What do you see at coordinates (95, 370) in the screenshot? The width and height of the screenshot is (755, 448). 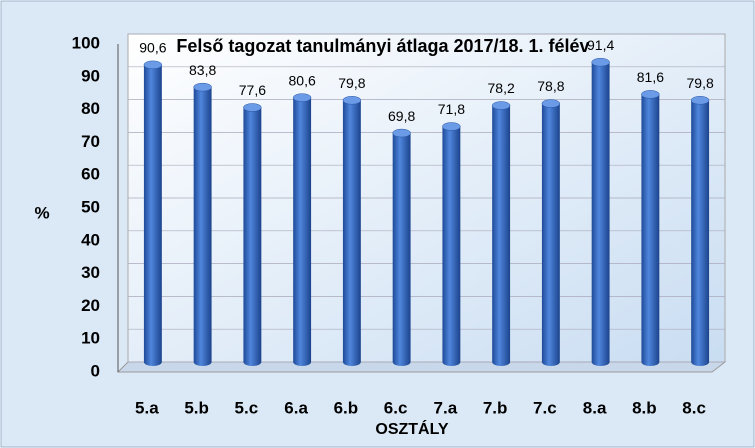 I see `y-tick-label: 0` at bounding box center [95, 370].